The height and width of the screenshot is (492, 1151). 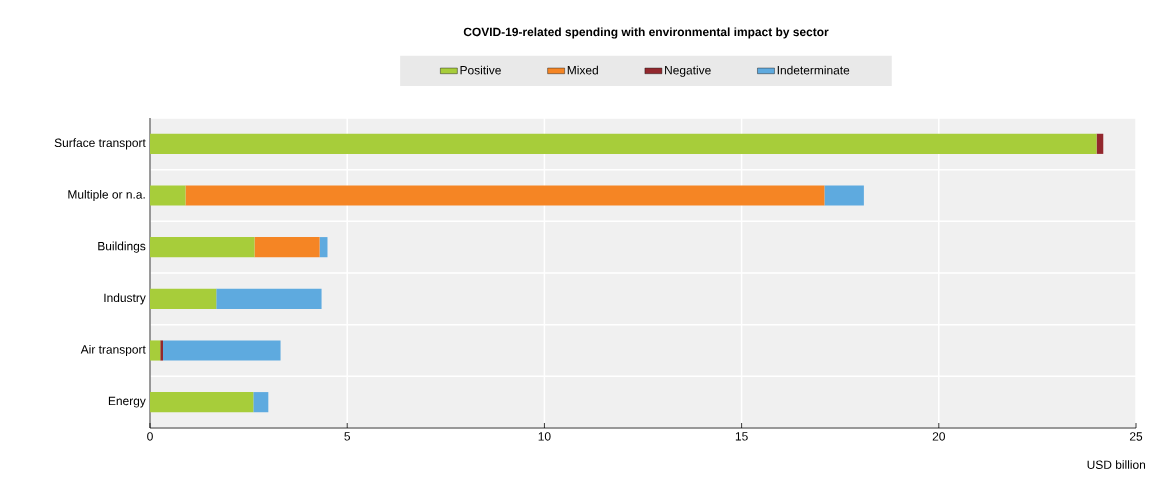 I want to click on y-tick-label: Industry, so click(x=125, y=299).